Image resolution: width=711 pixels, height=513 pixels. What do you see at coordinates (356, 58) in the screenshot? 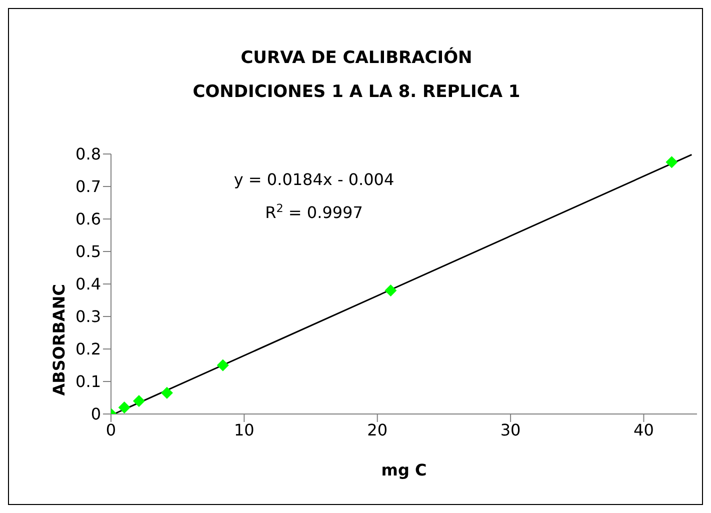
I see `text: CURVA DE CALIBRACIÓN` at bounding box center [356, 58].